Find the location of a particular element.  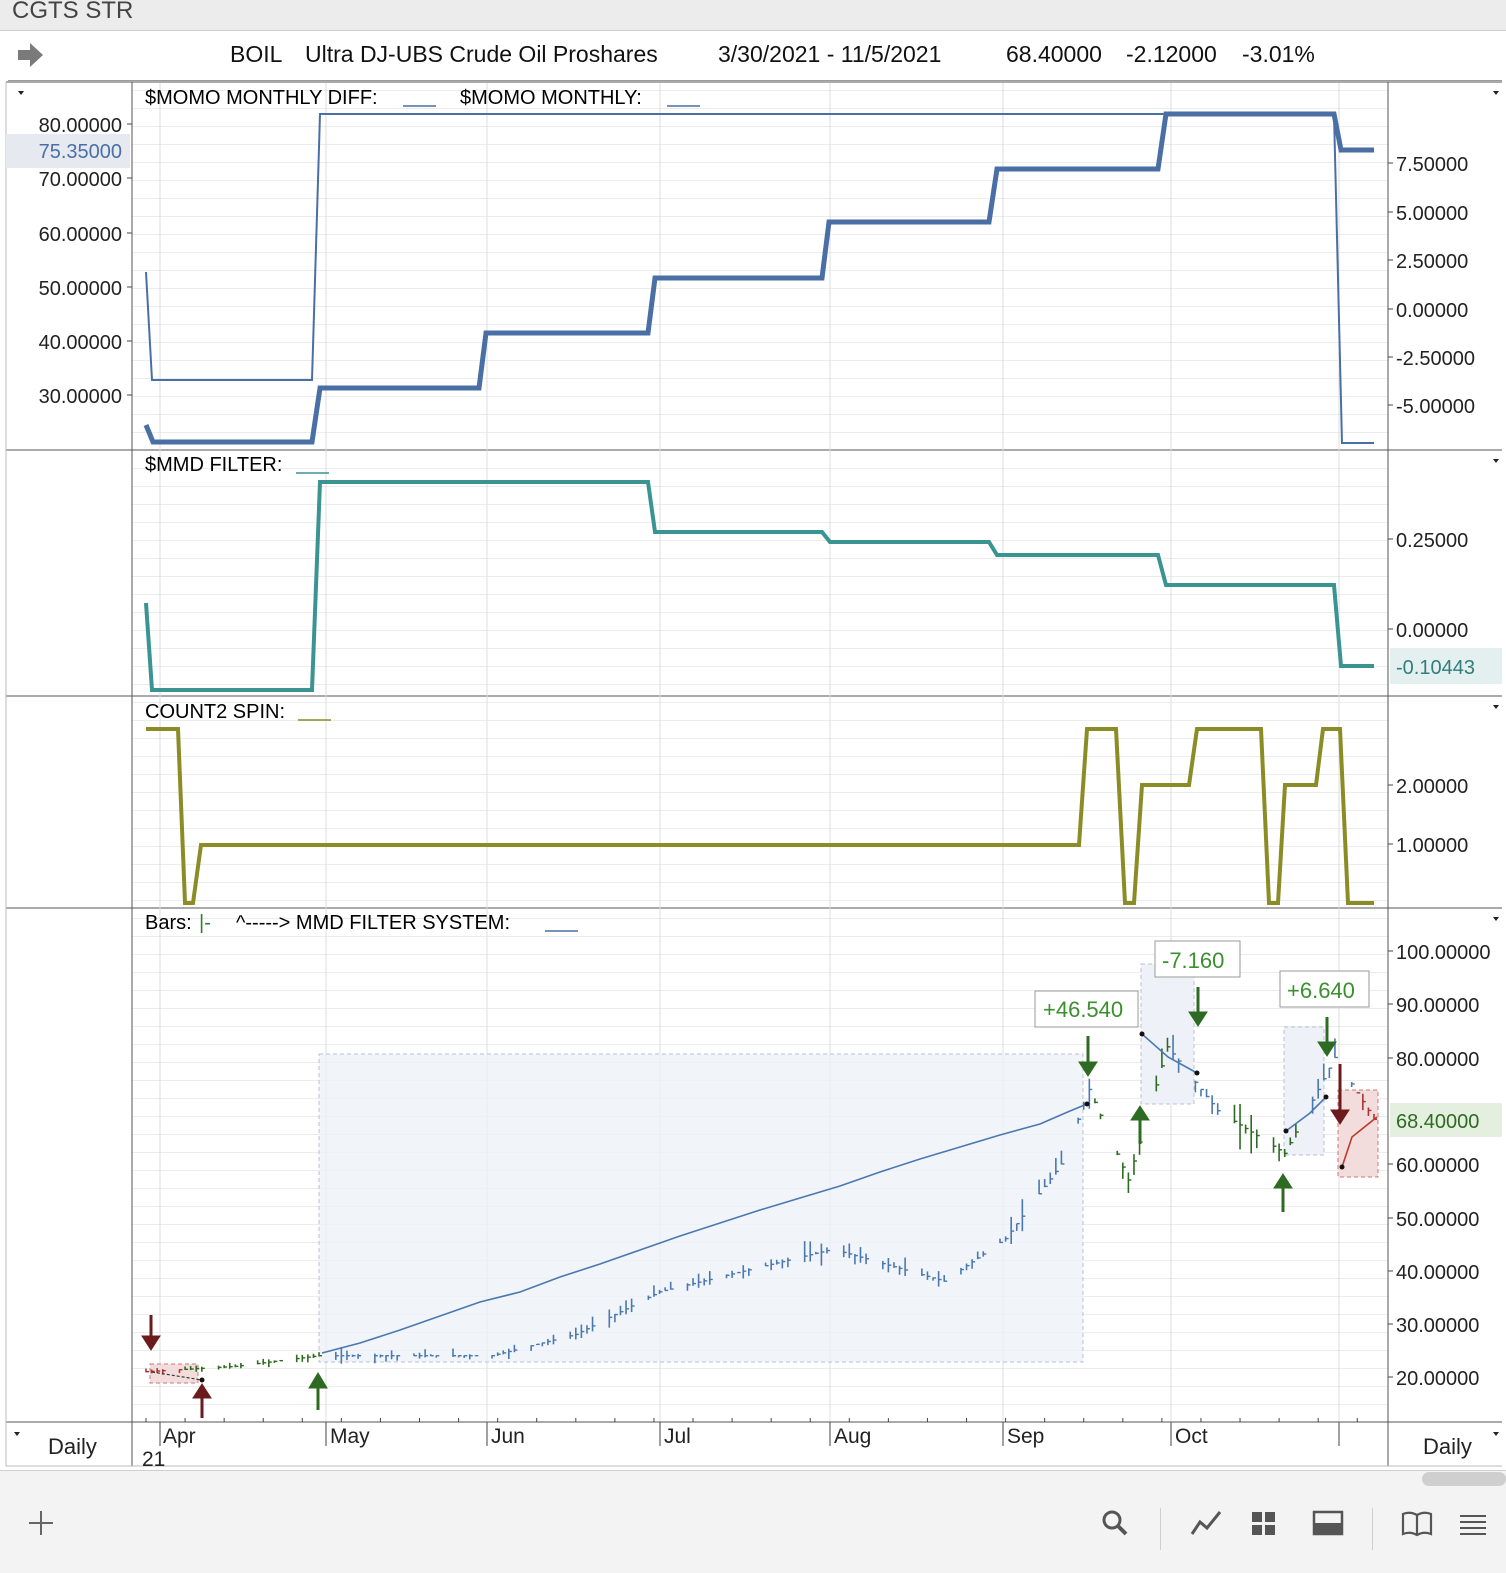

price-tick: 50.00000 is located at coordinates (1437, 1220).